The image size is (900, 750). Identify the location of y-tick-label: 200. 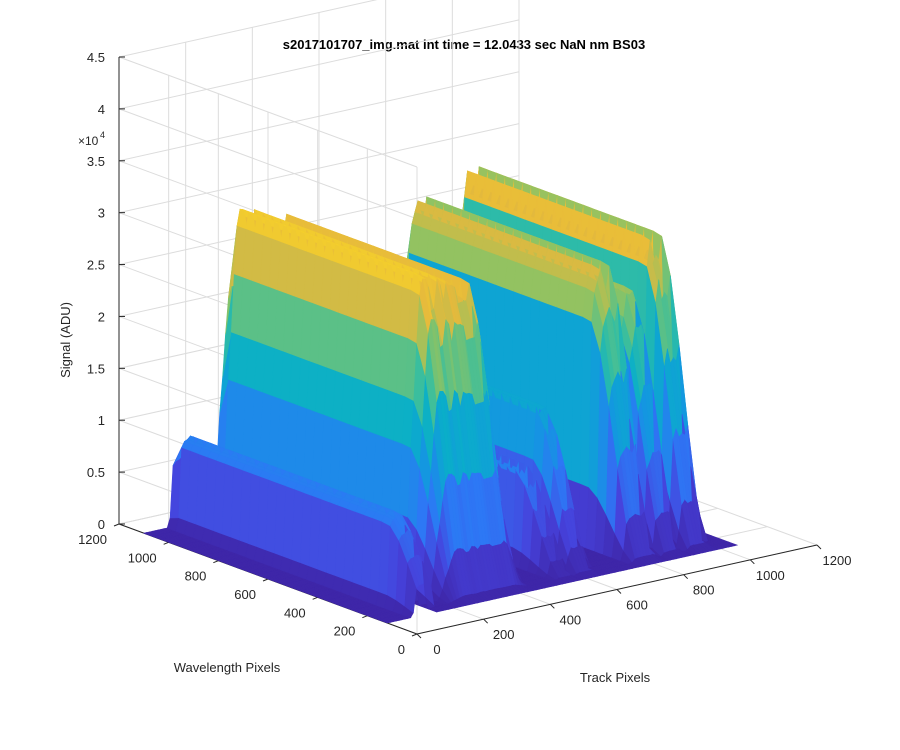
(345, 631).